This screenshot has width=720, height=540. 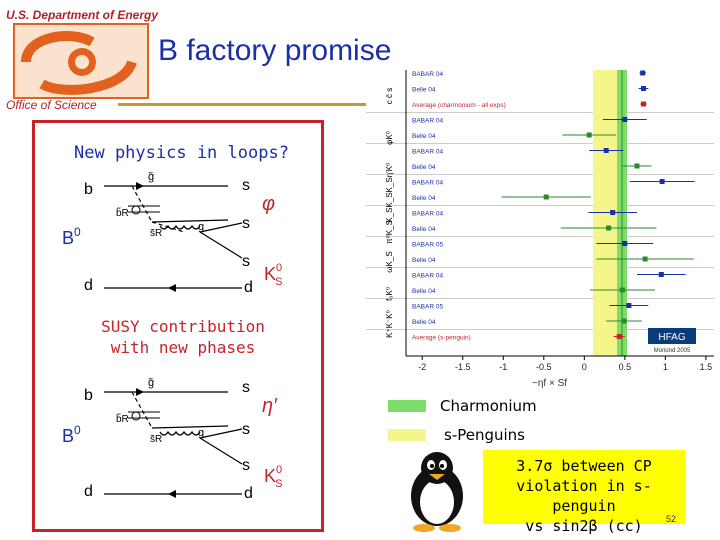 I want to click on x-axis-label: −ηf × Sf, so click(x=549, y=383).